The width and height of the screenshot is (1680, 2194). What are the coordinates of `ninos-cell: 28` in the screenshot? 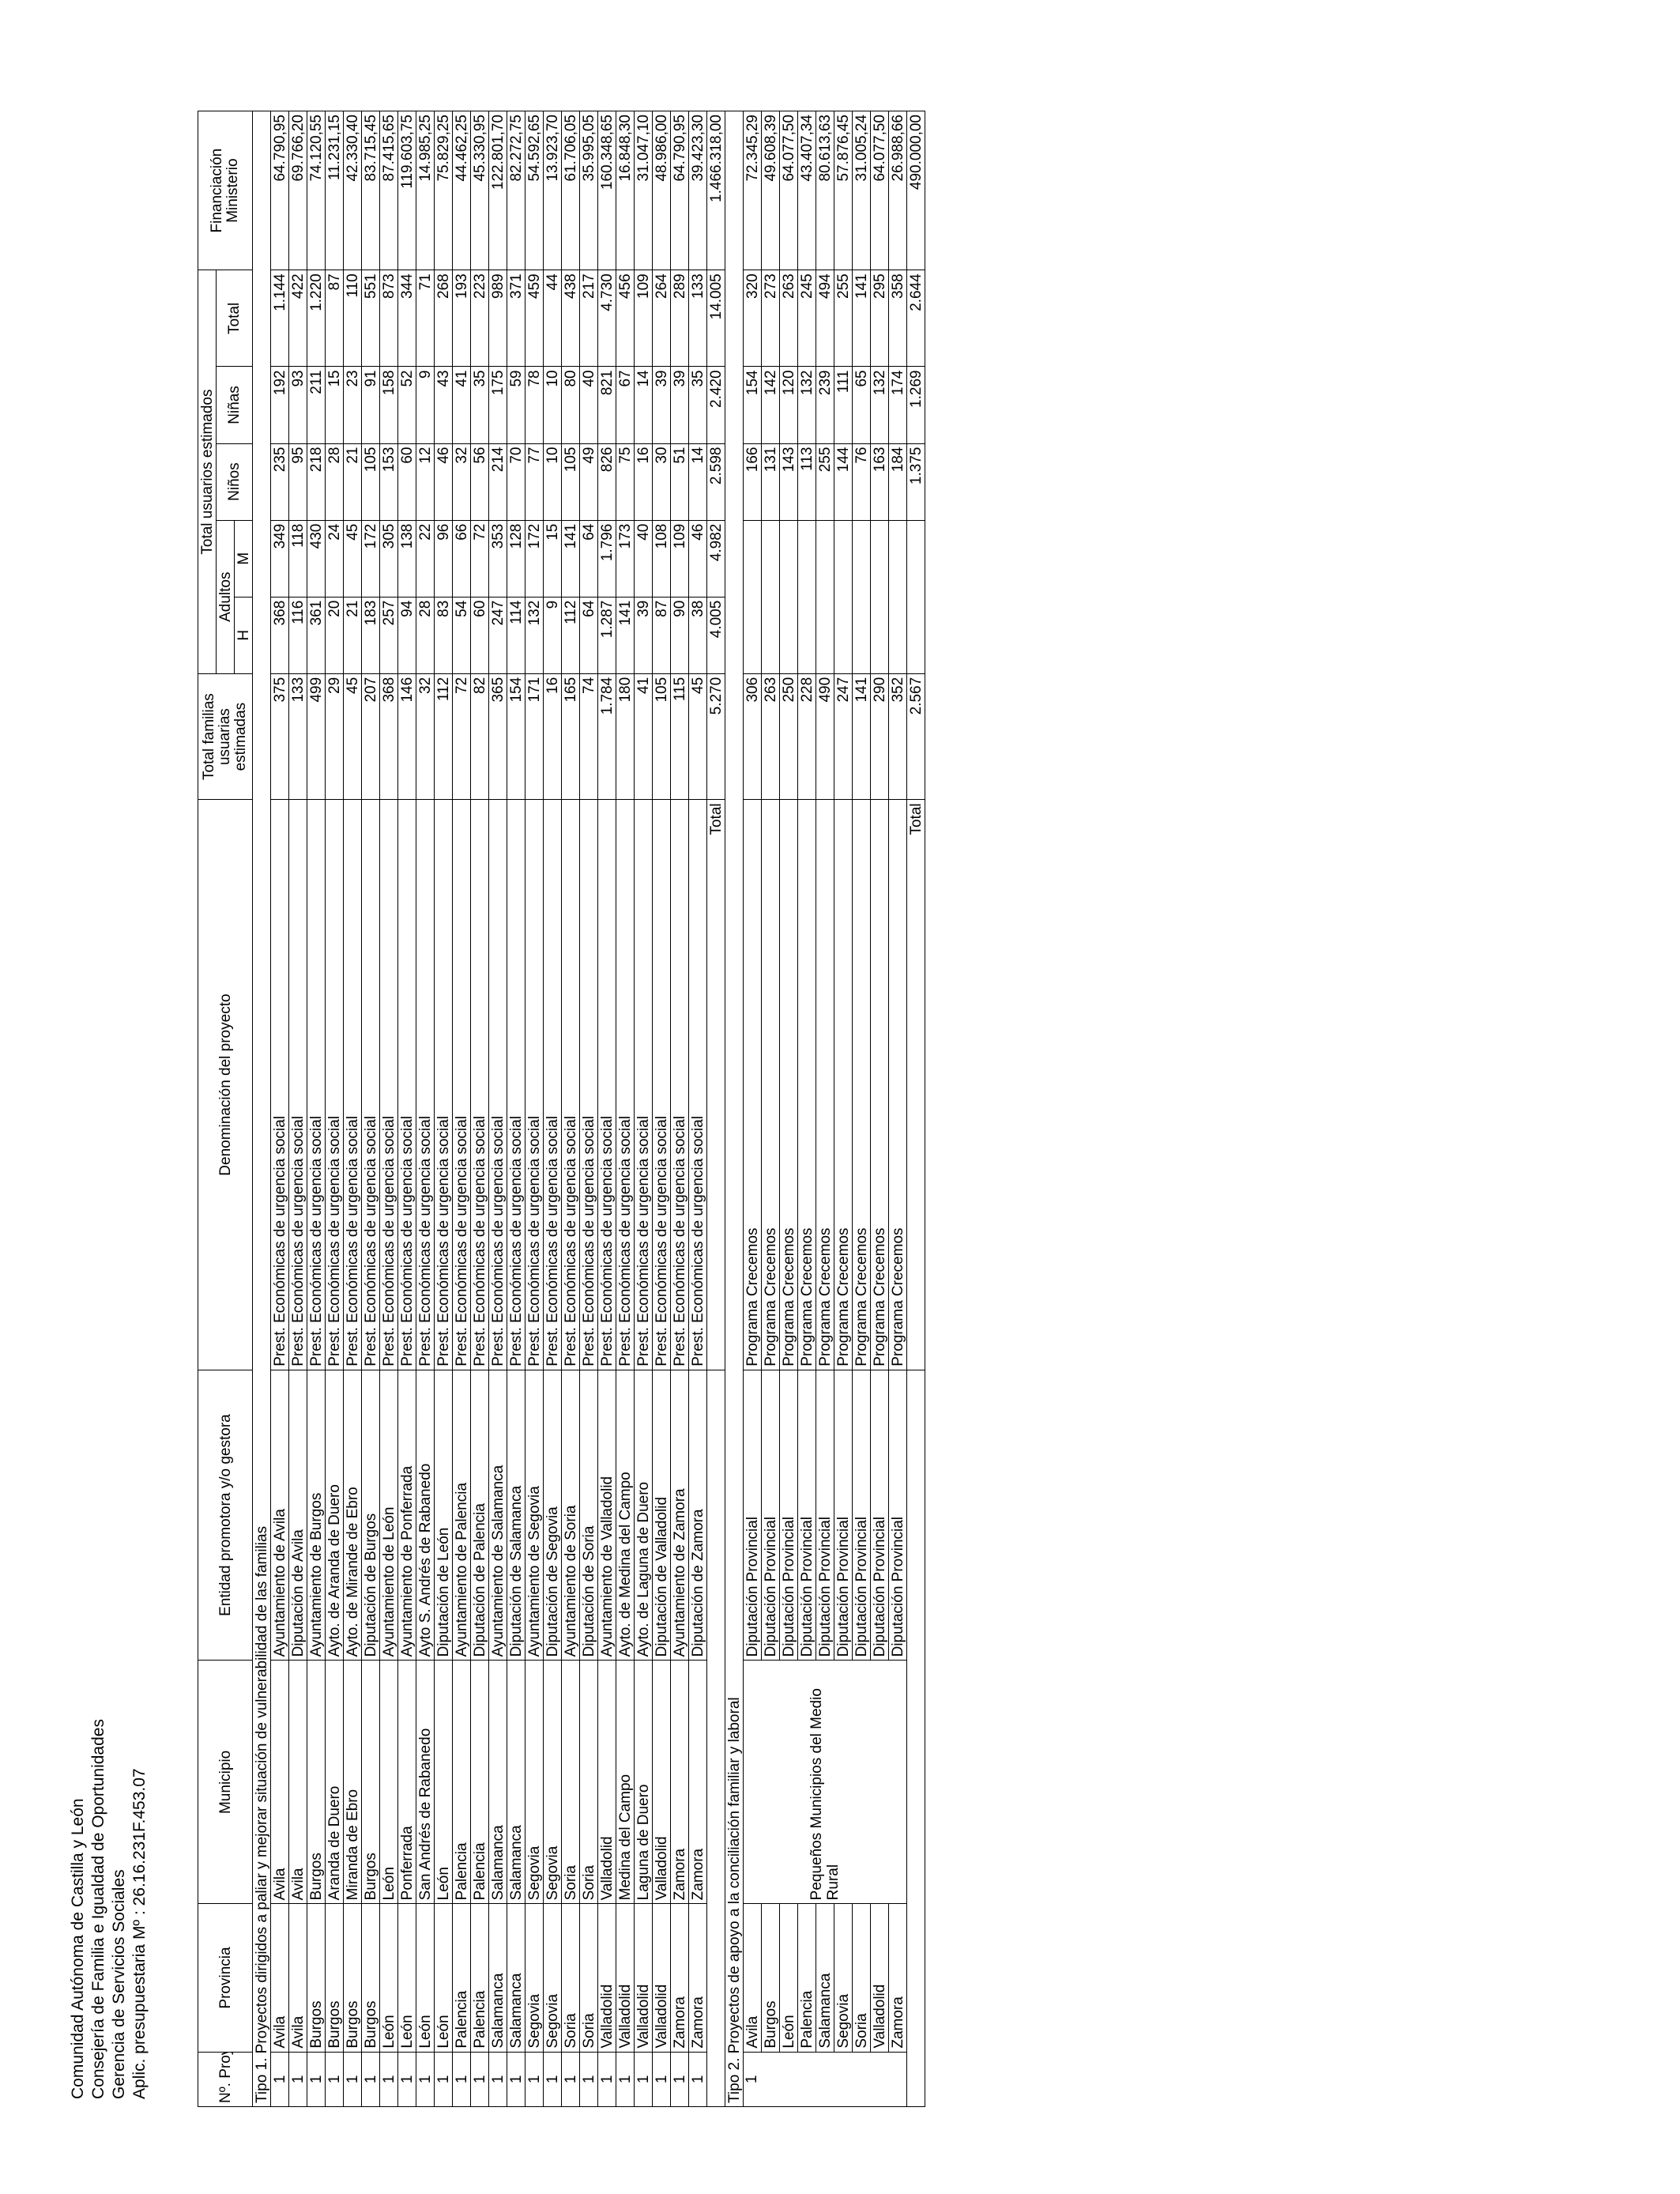 It's located at (334, 482).